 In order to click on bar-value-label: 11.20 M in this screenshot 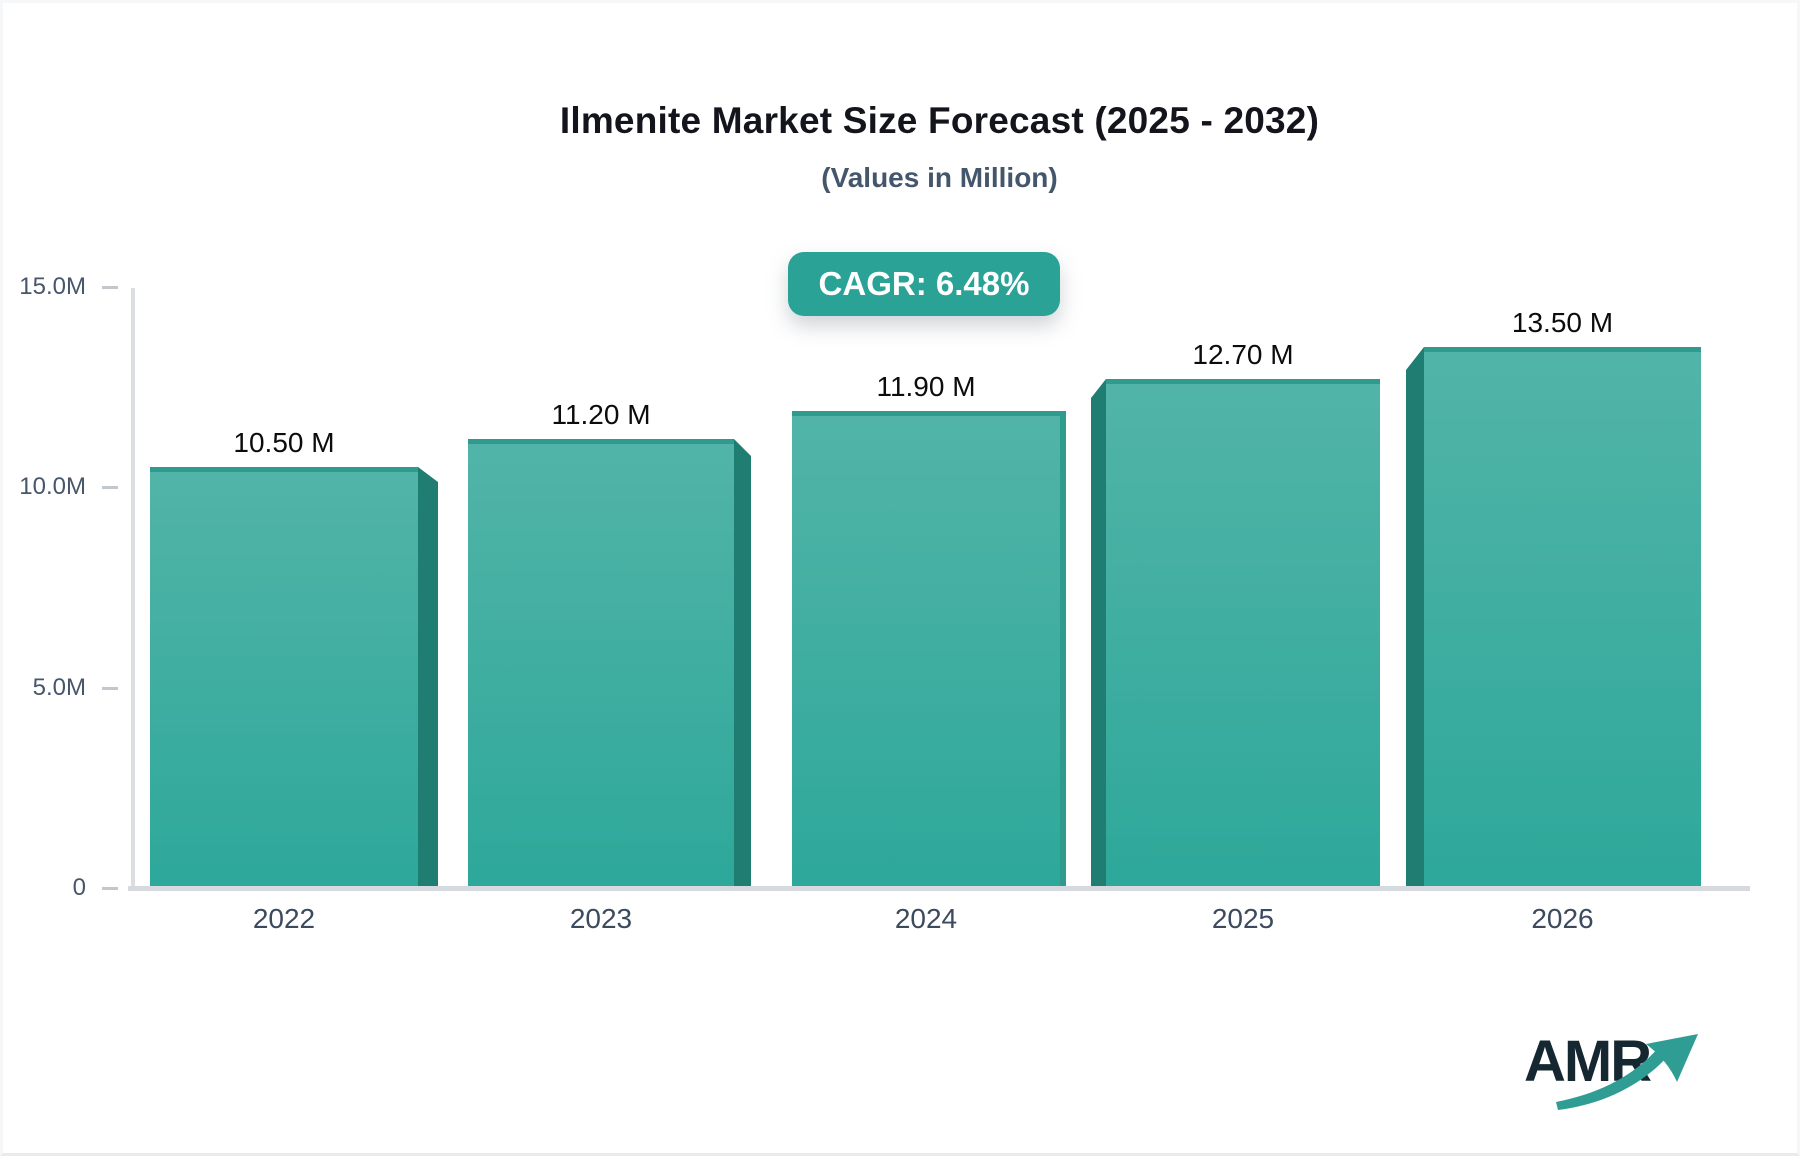, I will do `click(601, 414)`.